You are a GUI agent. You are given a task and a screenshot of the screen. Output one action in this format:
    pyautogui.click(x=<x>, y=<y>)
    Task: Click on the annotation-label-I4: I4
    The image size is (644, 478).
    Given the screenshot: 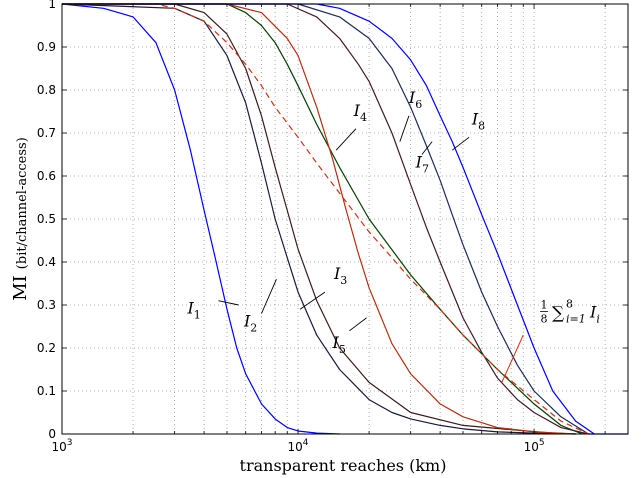 What is the action you would take?
    pyautogui.click(x=360, y=112)
    